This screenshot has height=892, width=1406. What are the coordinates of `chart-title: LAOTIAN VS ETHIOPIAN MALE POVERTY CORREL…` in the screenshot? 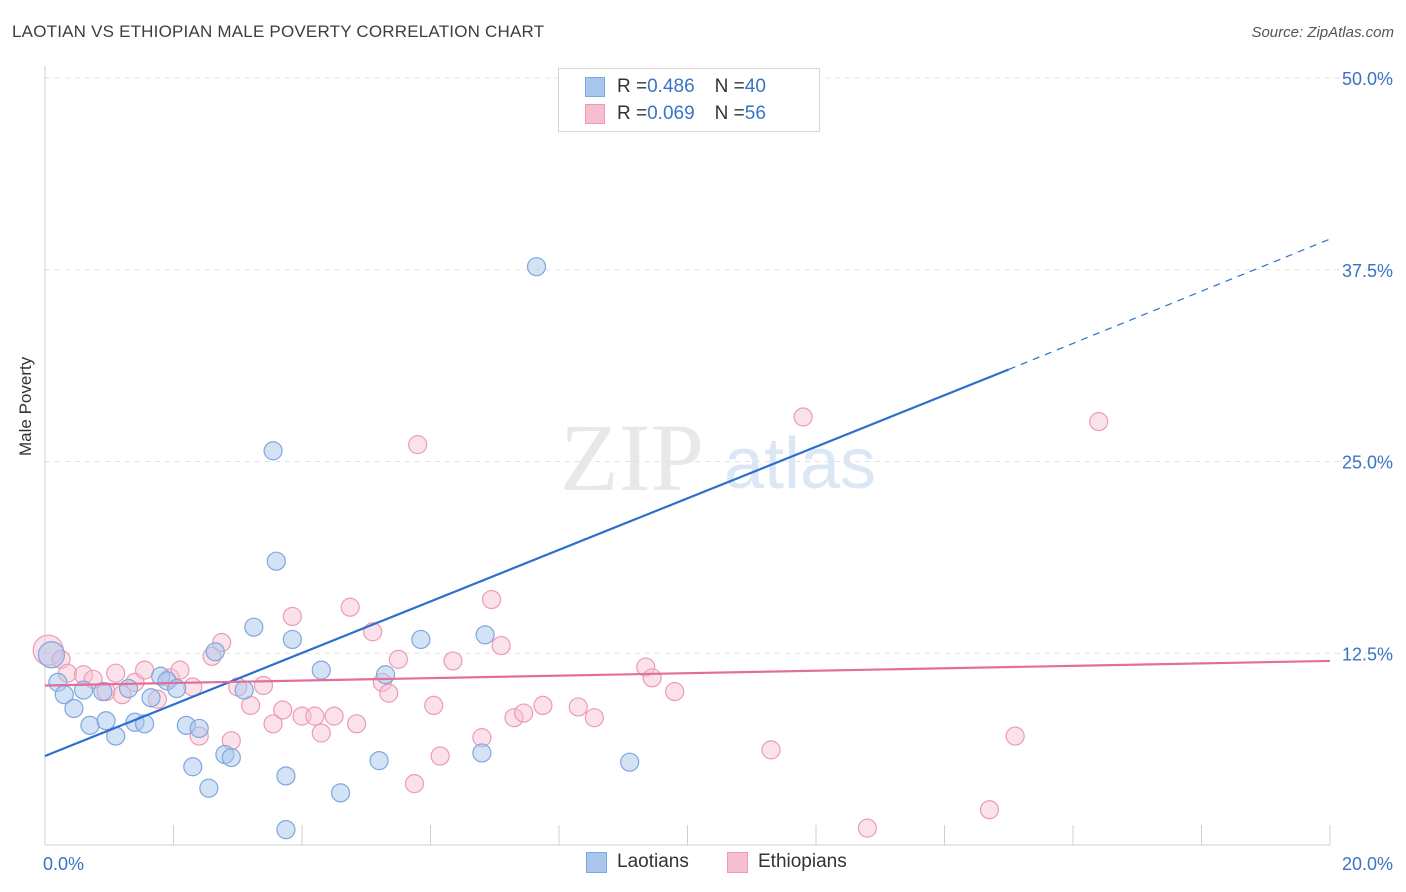 It's located at (278, 31).